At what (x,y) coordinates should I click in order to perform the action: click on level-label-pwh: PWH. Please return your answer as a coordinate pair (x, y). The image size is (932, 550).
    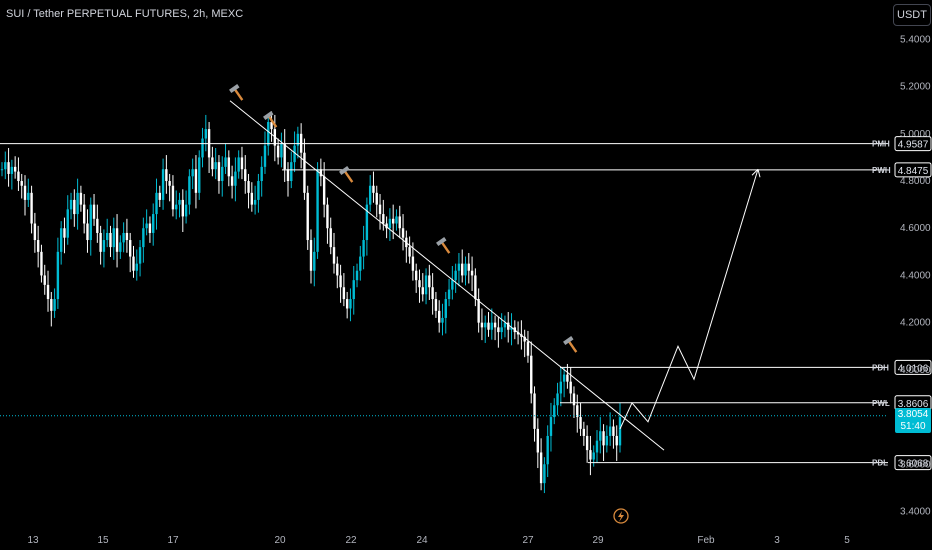
    Looking at the image, I should click on (881, 170).